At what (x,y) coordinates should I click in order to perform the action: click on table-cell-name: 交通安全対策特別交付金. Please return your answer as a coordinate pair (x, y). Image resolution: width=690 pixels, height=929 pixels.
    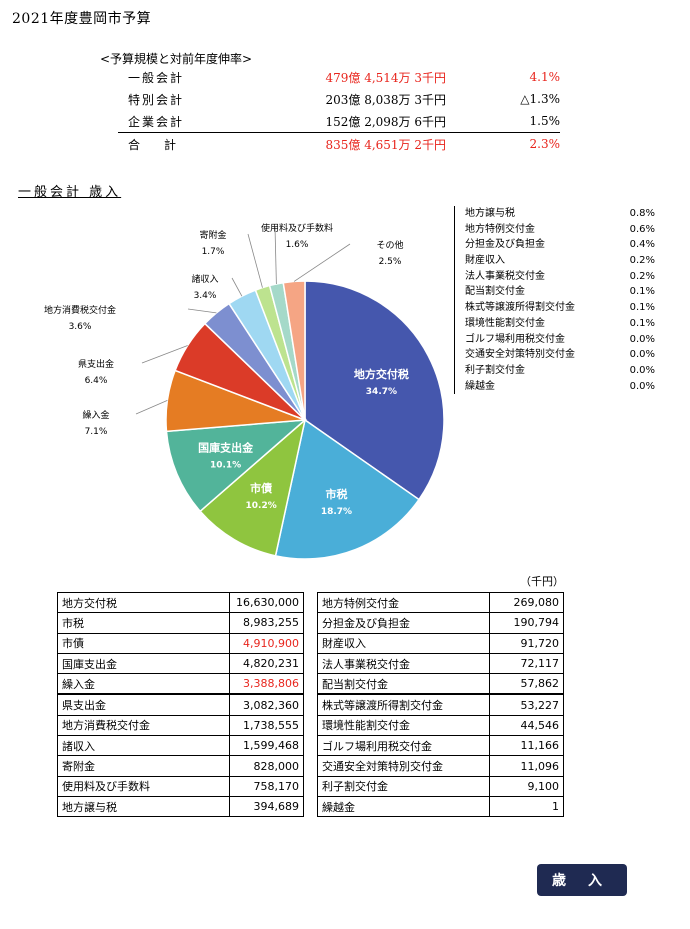
    Looking at the image, I should click on (403, 766).